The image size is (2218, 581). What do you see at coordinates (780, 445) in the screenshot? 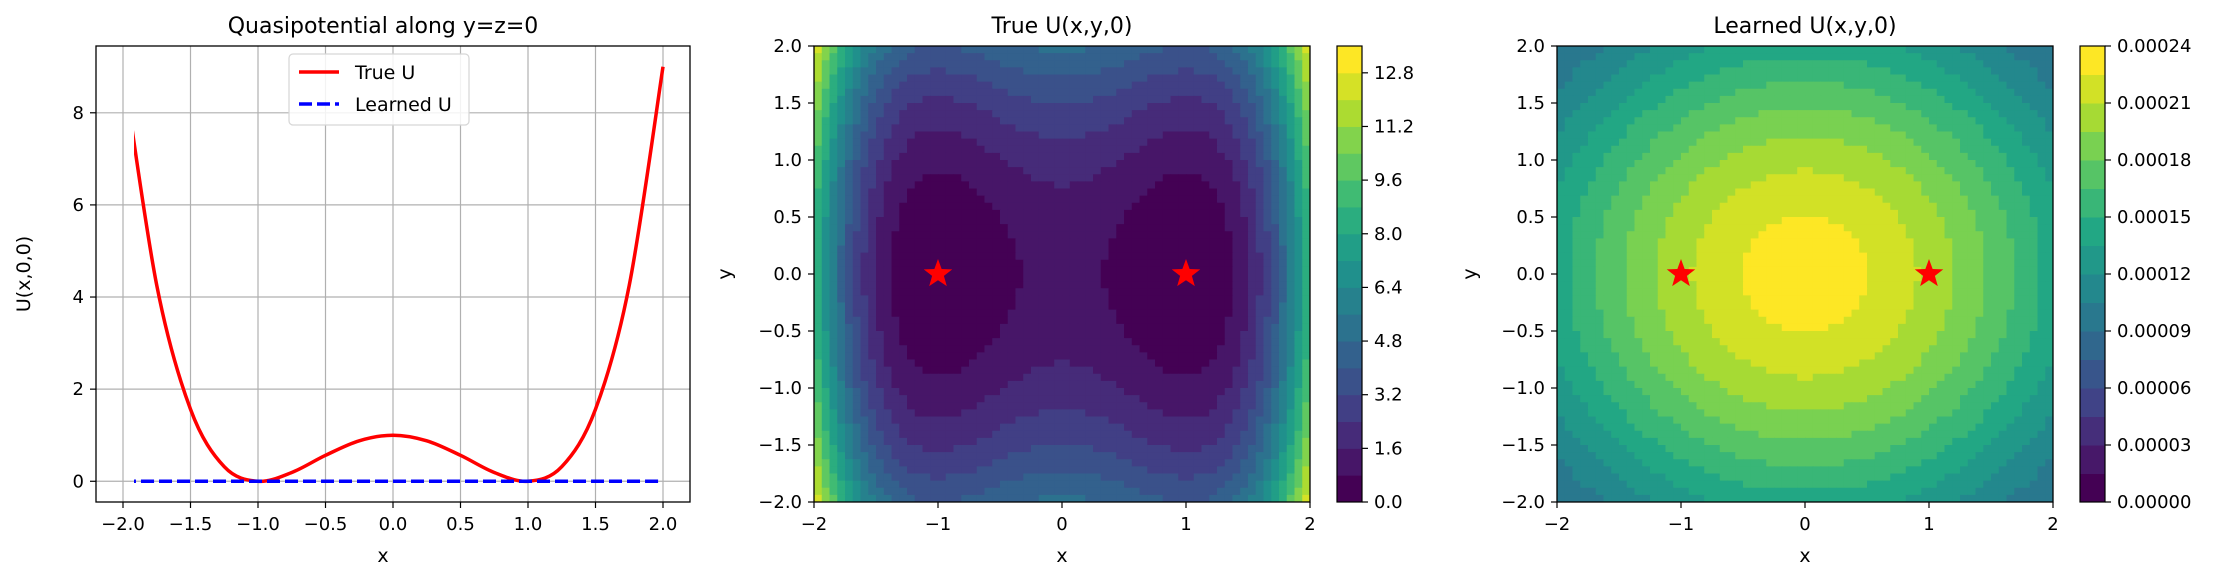
I see `y-tick-label: −1.5` at bounding box center [780, 445].